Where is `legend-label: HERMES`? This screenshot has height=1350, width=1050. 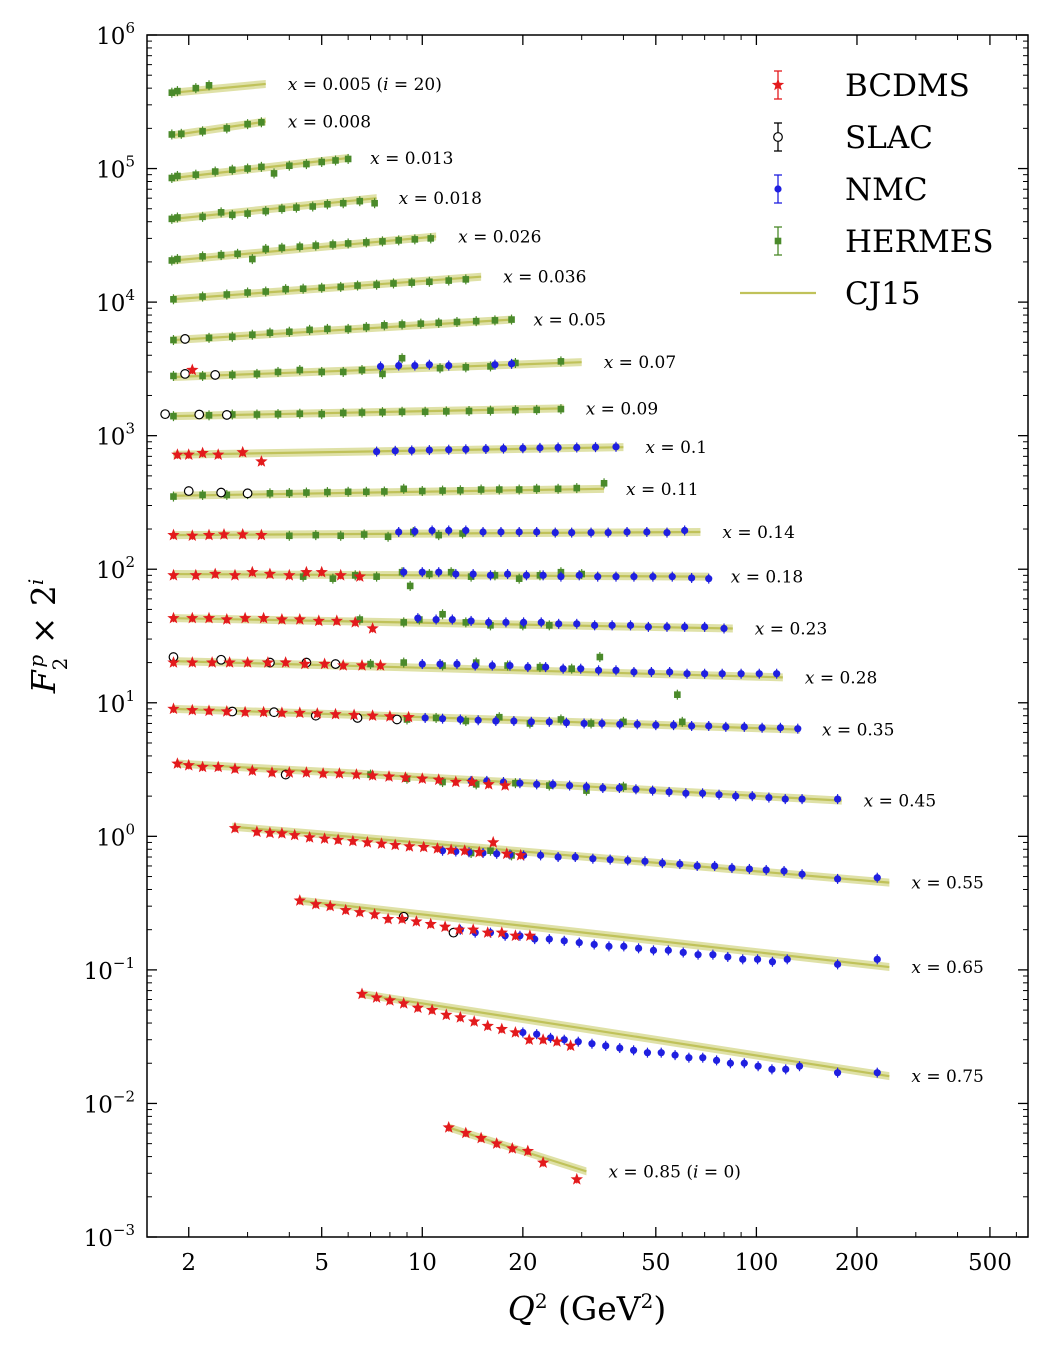
legend-label: HERMES is located at coordinates (919, 242).